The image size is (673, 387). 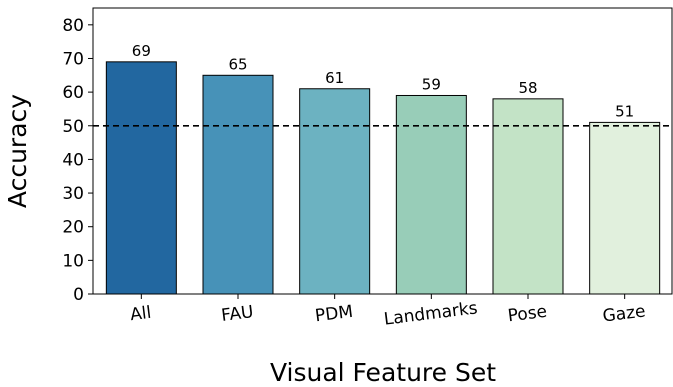 What do you see at coordinates (431, 84) in the screenshot?
I see `data-label-landmarks: 59` at bounding box center [431, 84].